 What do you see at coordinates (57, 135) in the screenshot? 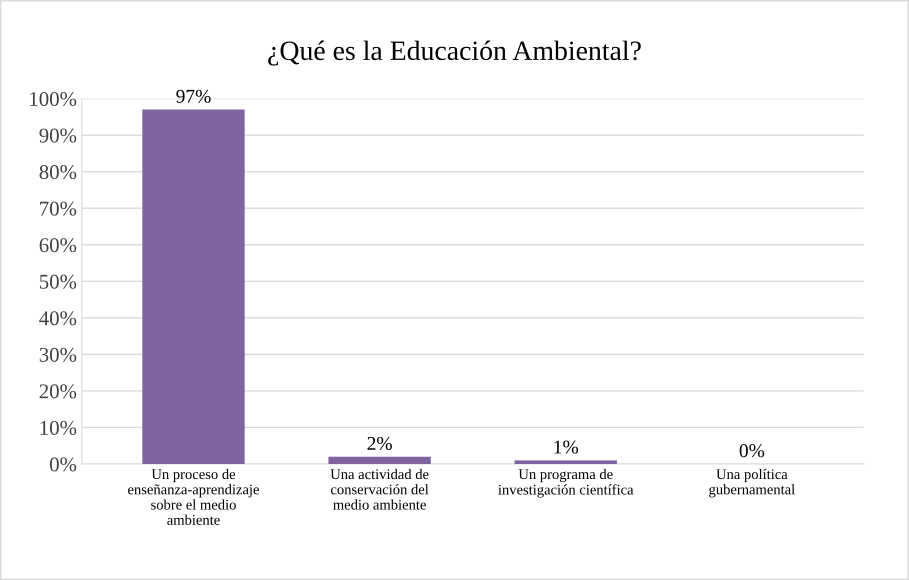
I see `y-tick-label: 90%` at bounding box center [57, 135].